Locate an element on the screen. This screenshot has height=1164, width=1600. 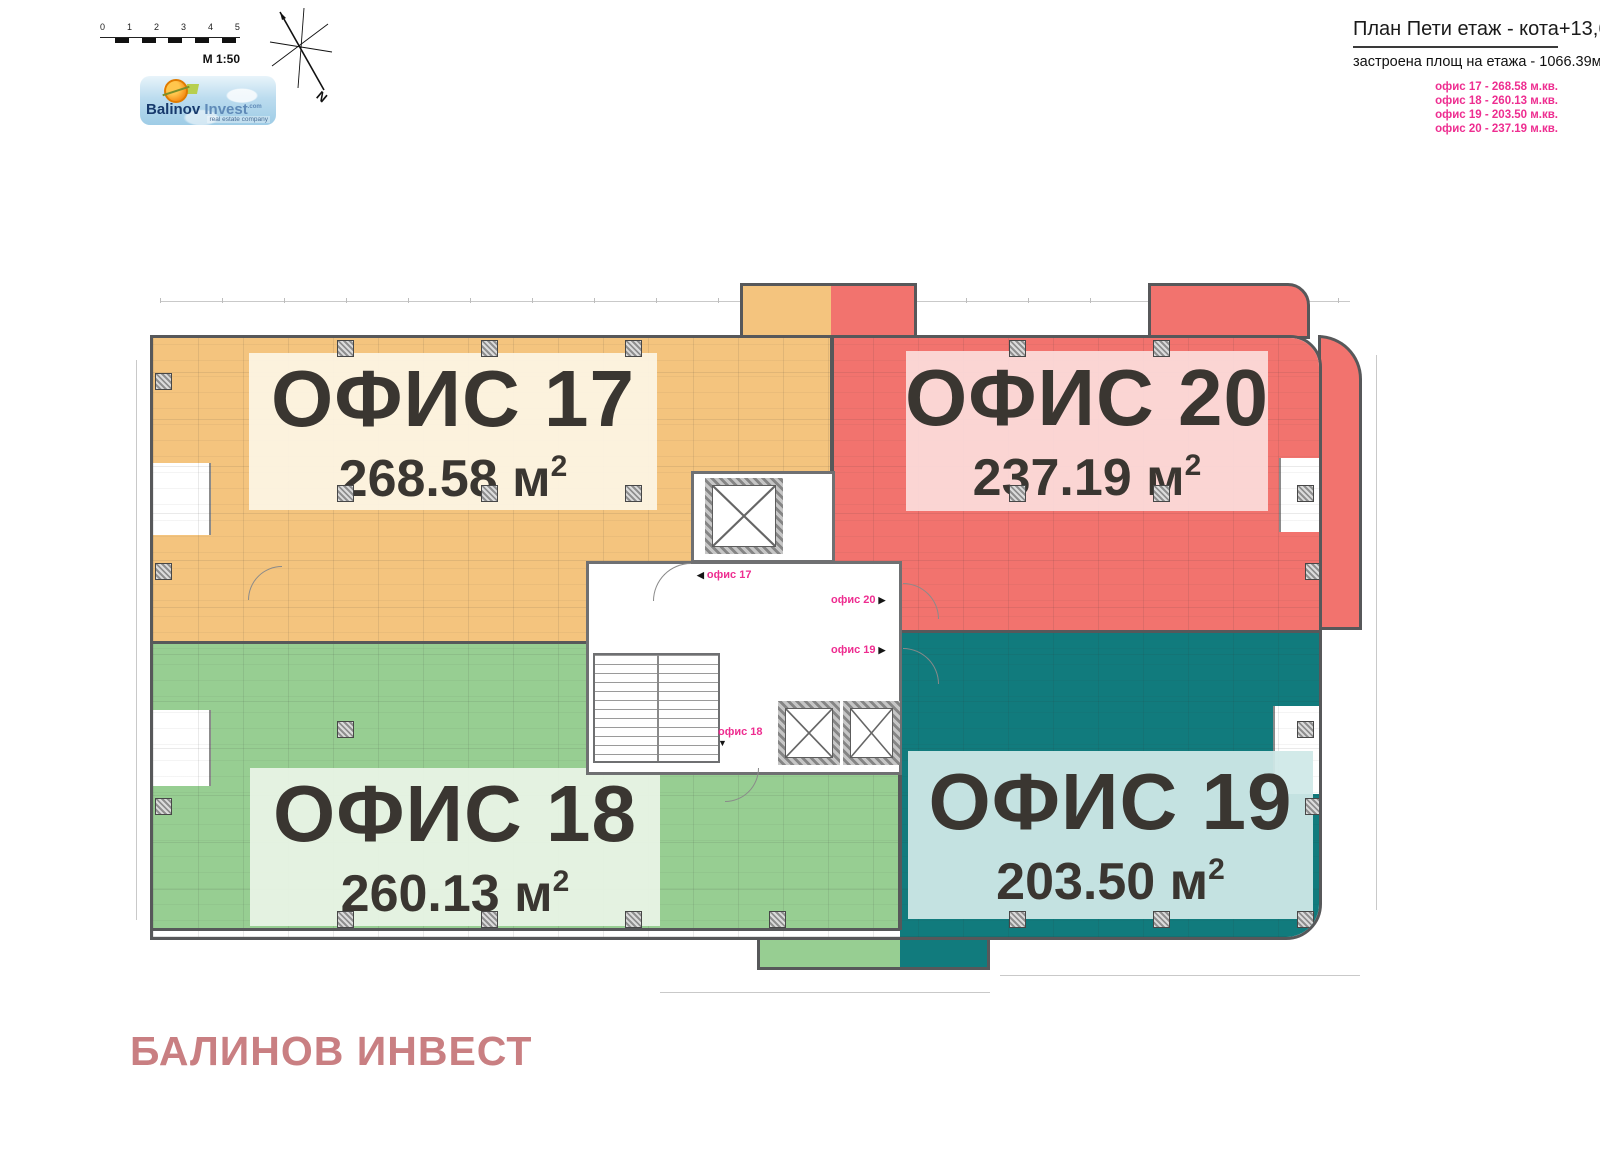
office-20-wing-extension is located at coordinates (1340, 482).